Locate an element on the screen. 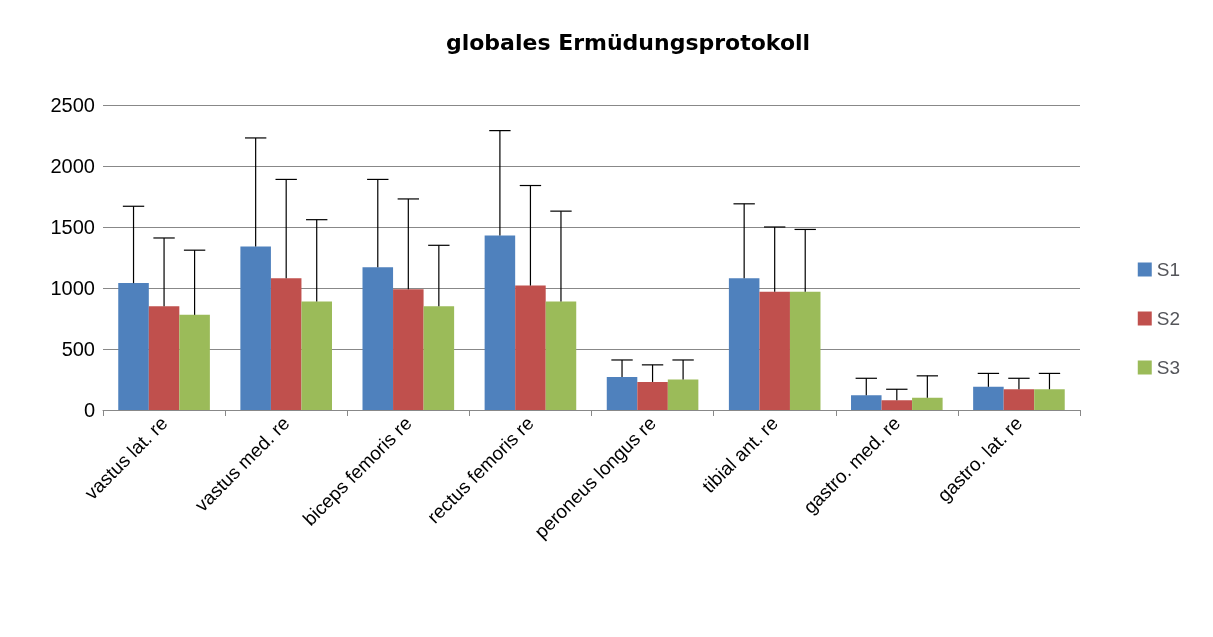  y-tick-label: 1000 is located at coordinates (72, 288).